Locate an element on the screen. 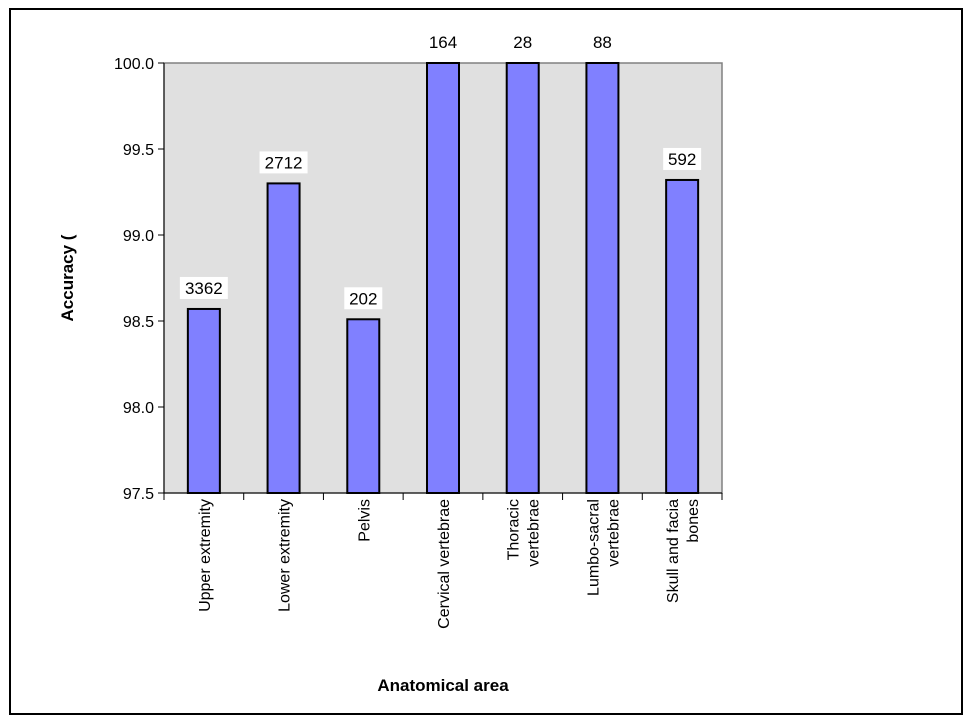 The width and height of the screenshot is (971, 724). category-label-line: Lower extremity is located at coordinates (285, 555).